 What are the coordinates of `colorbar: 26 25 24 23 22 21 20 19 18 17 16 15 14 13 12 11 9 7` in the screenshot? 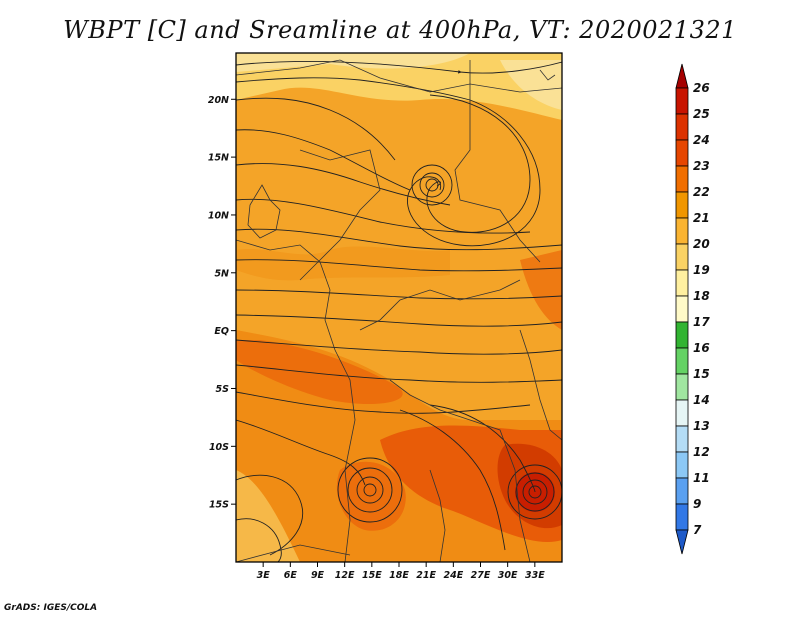 It's located at (692, 309).